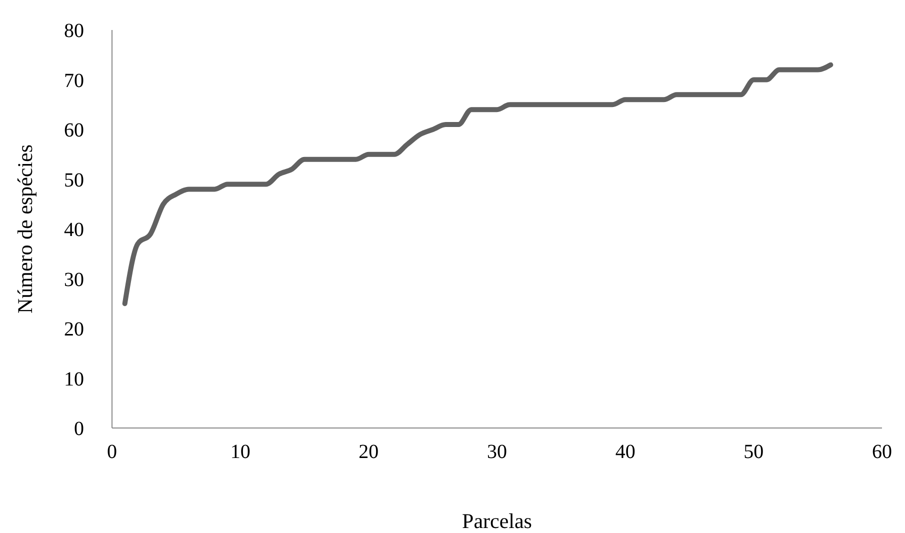 The width and height of the screenshot is (905, 533). I want to click on y-axis-title: Número de espécies, so click(25, 229).